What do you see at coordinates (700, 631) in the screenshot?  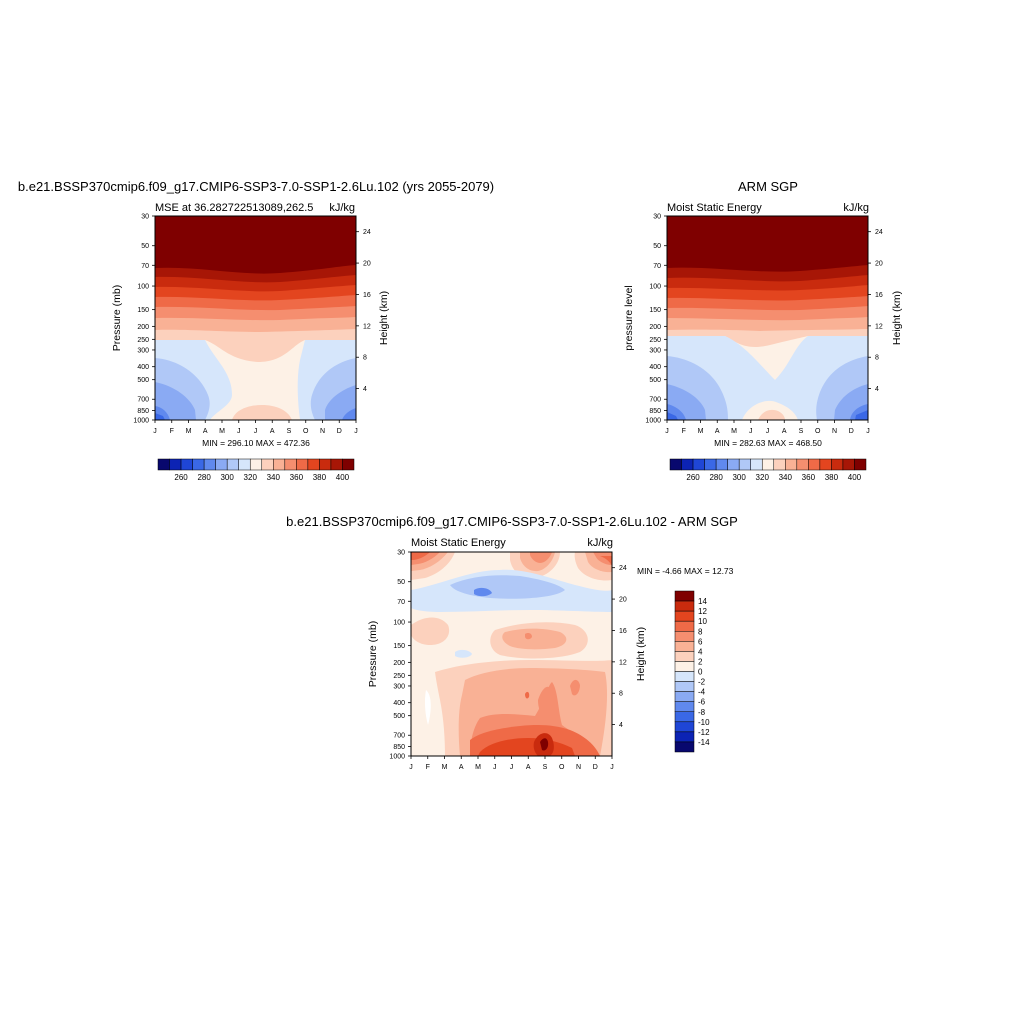 I see `colorbar-label: 8` at bounding box center [700, 631].